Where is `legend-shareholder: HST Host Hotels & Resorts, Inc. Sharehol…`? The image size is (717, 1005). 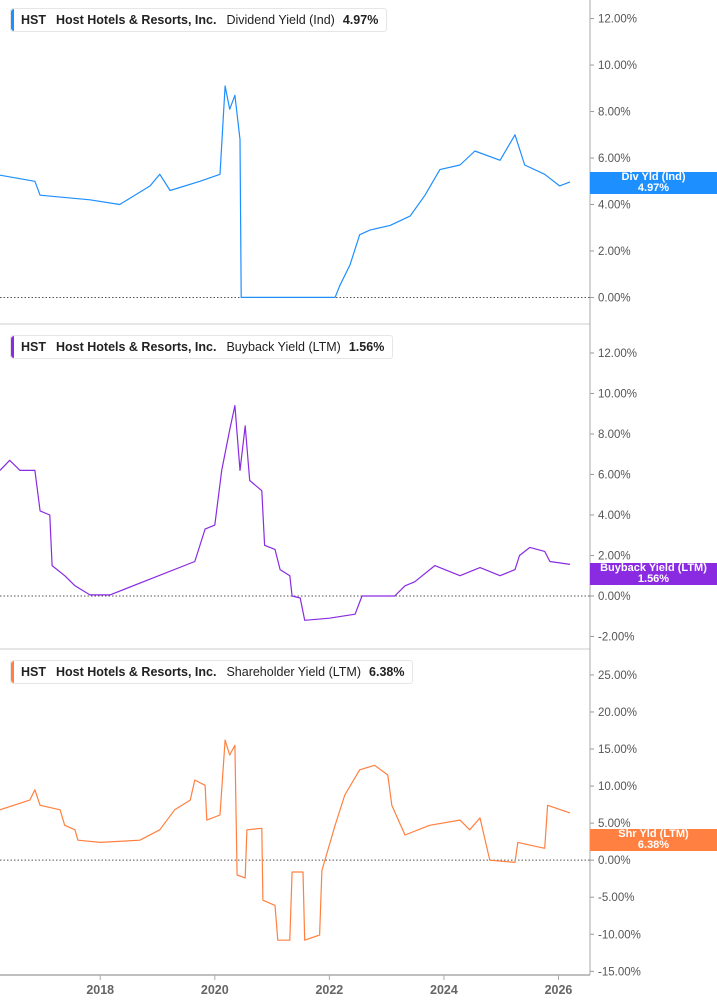 legend-shareholder: HST Host Hotels & Resorts, Inc. Sharehol… is located at coordinates (212, 672).